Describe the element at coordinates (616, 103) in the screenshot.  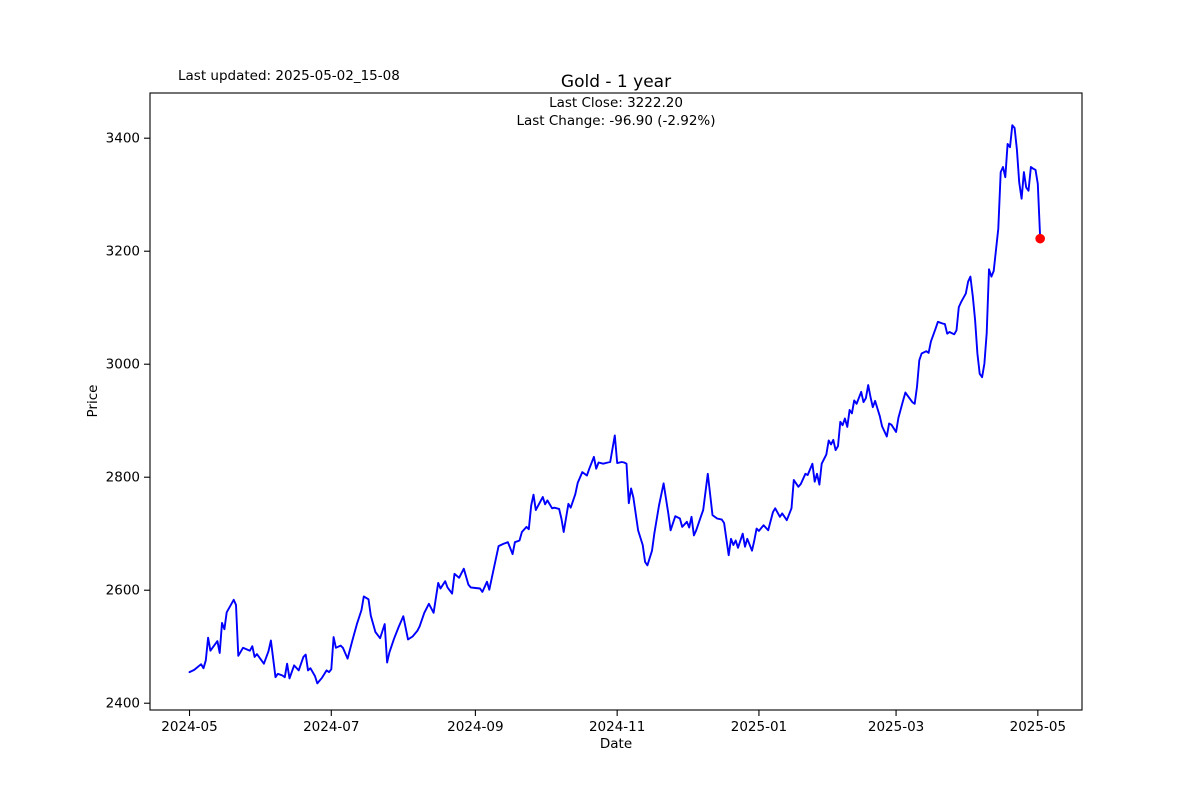
I see `last-close-annotation: Last Close: 3222.20` at that location.